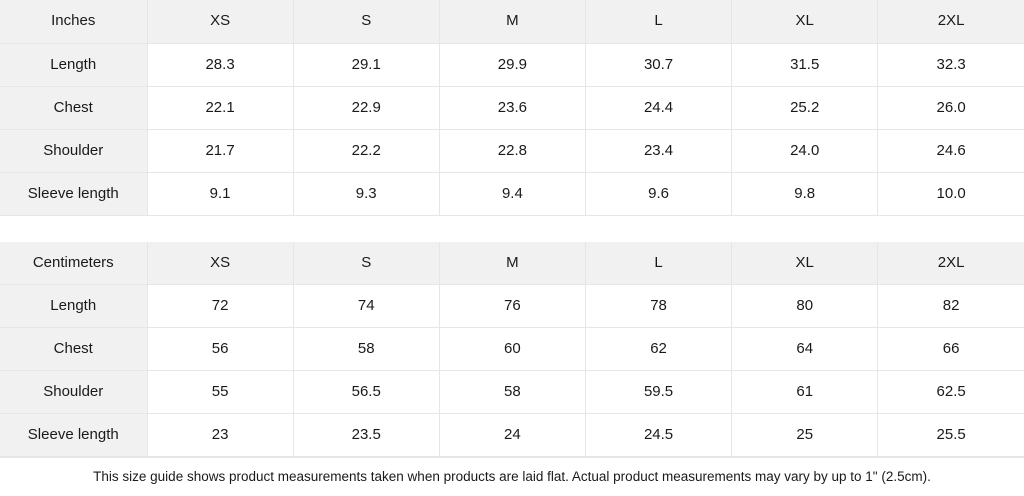 Image resolution: width=1024 pixels, height=496 pixels. Describe the element at coordinates (805, 392) in the screenshot. I see `cell-shoulder-xl: 61` at that location.